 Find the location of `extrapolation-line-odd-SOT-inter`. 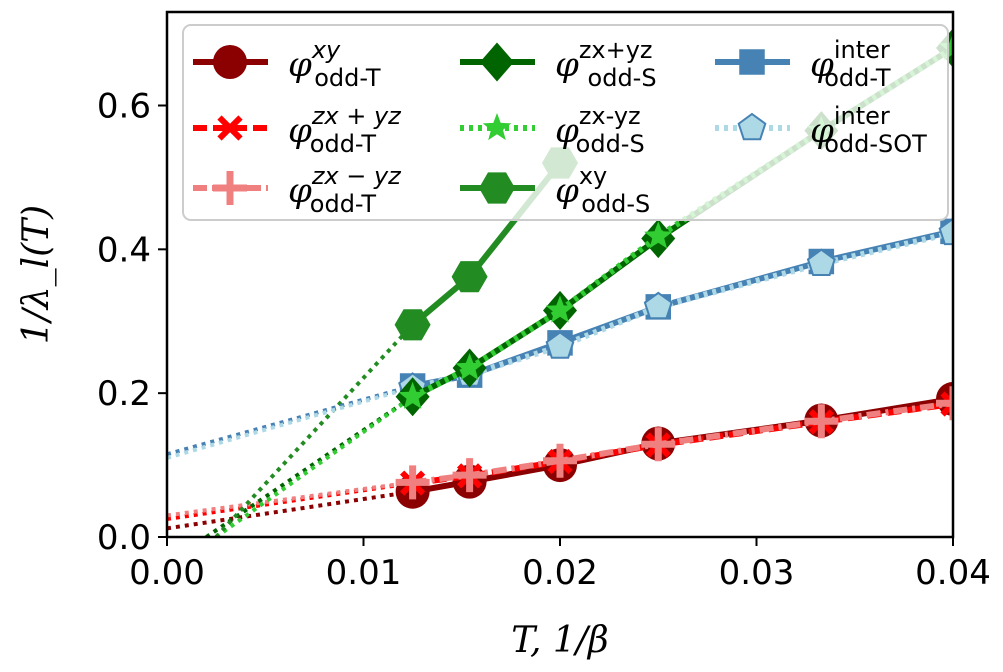

extrapolation-line-odd-SOT-inter is located at coordinates (290, 422).